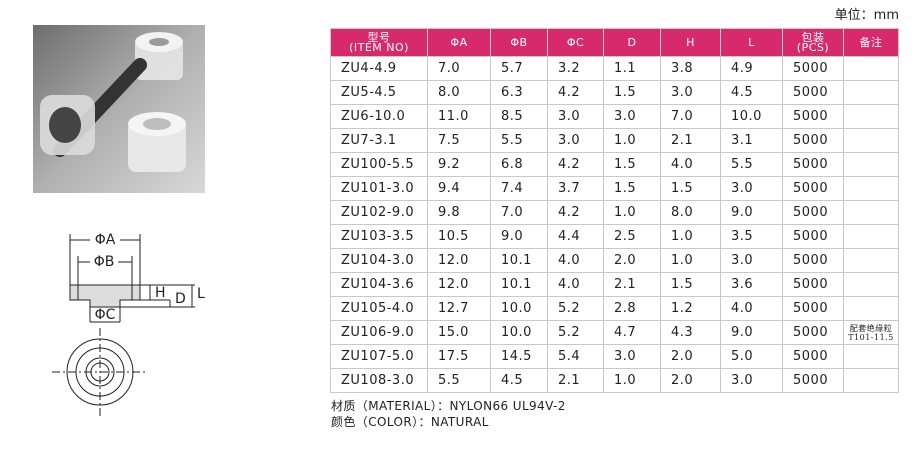 The width and height of the screenshot is (913, 453). I want to click on table-row: ZU101-3.0 9.4 7.4 3.7 1.5 1.5 3.0 5000, so click(614, 188).